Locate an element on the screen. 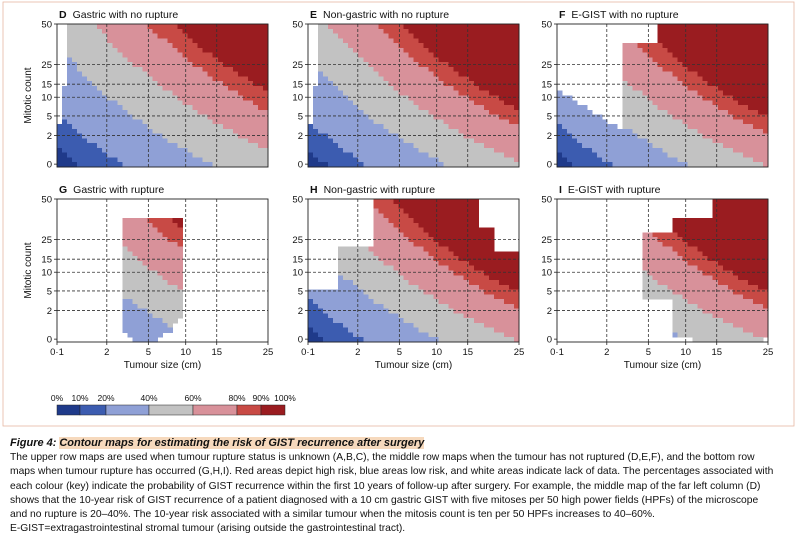 The image size is (800, 551). panel-title: H Non-gastric with rupture is located at coordinates (372, 190).